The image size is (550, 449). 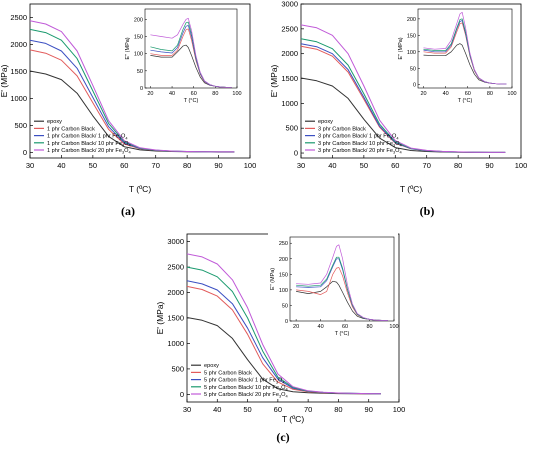 What do you see at coordinates (246, 388) in the screenshot?
I see `legend-label: 5 phr Carbon Black/ 10 phr Fe3O4` at bounding box center [246, 388].